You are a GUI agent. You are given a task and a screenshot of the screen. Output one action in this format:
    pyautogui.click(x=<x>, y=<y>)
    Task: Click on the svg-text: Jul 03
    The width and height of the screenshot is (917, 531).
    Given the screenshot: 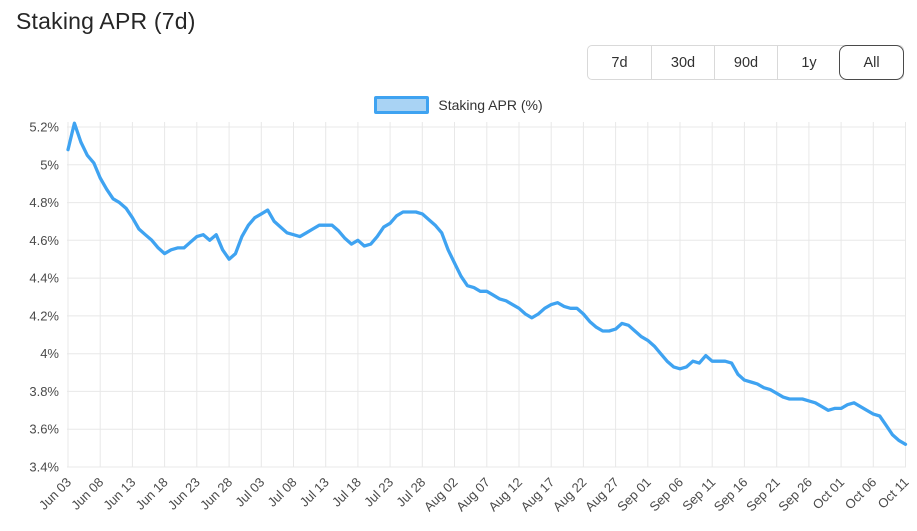 What is the action you would take?
    pyautogui.click(x=249, y=492)
    